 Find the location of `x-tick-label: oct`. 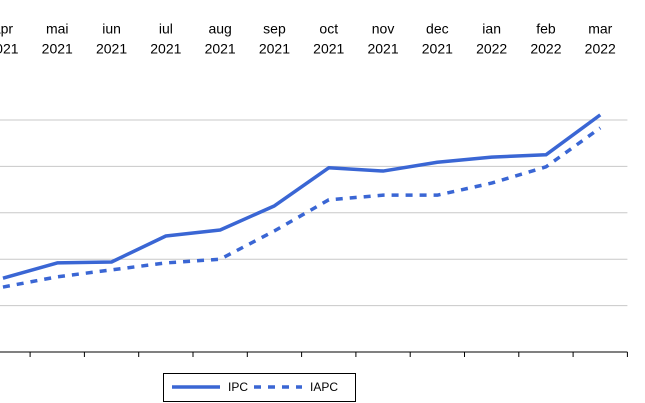

x-tick-label: oct is located at coordinates (328, 29).